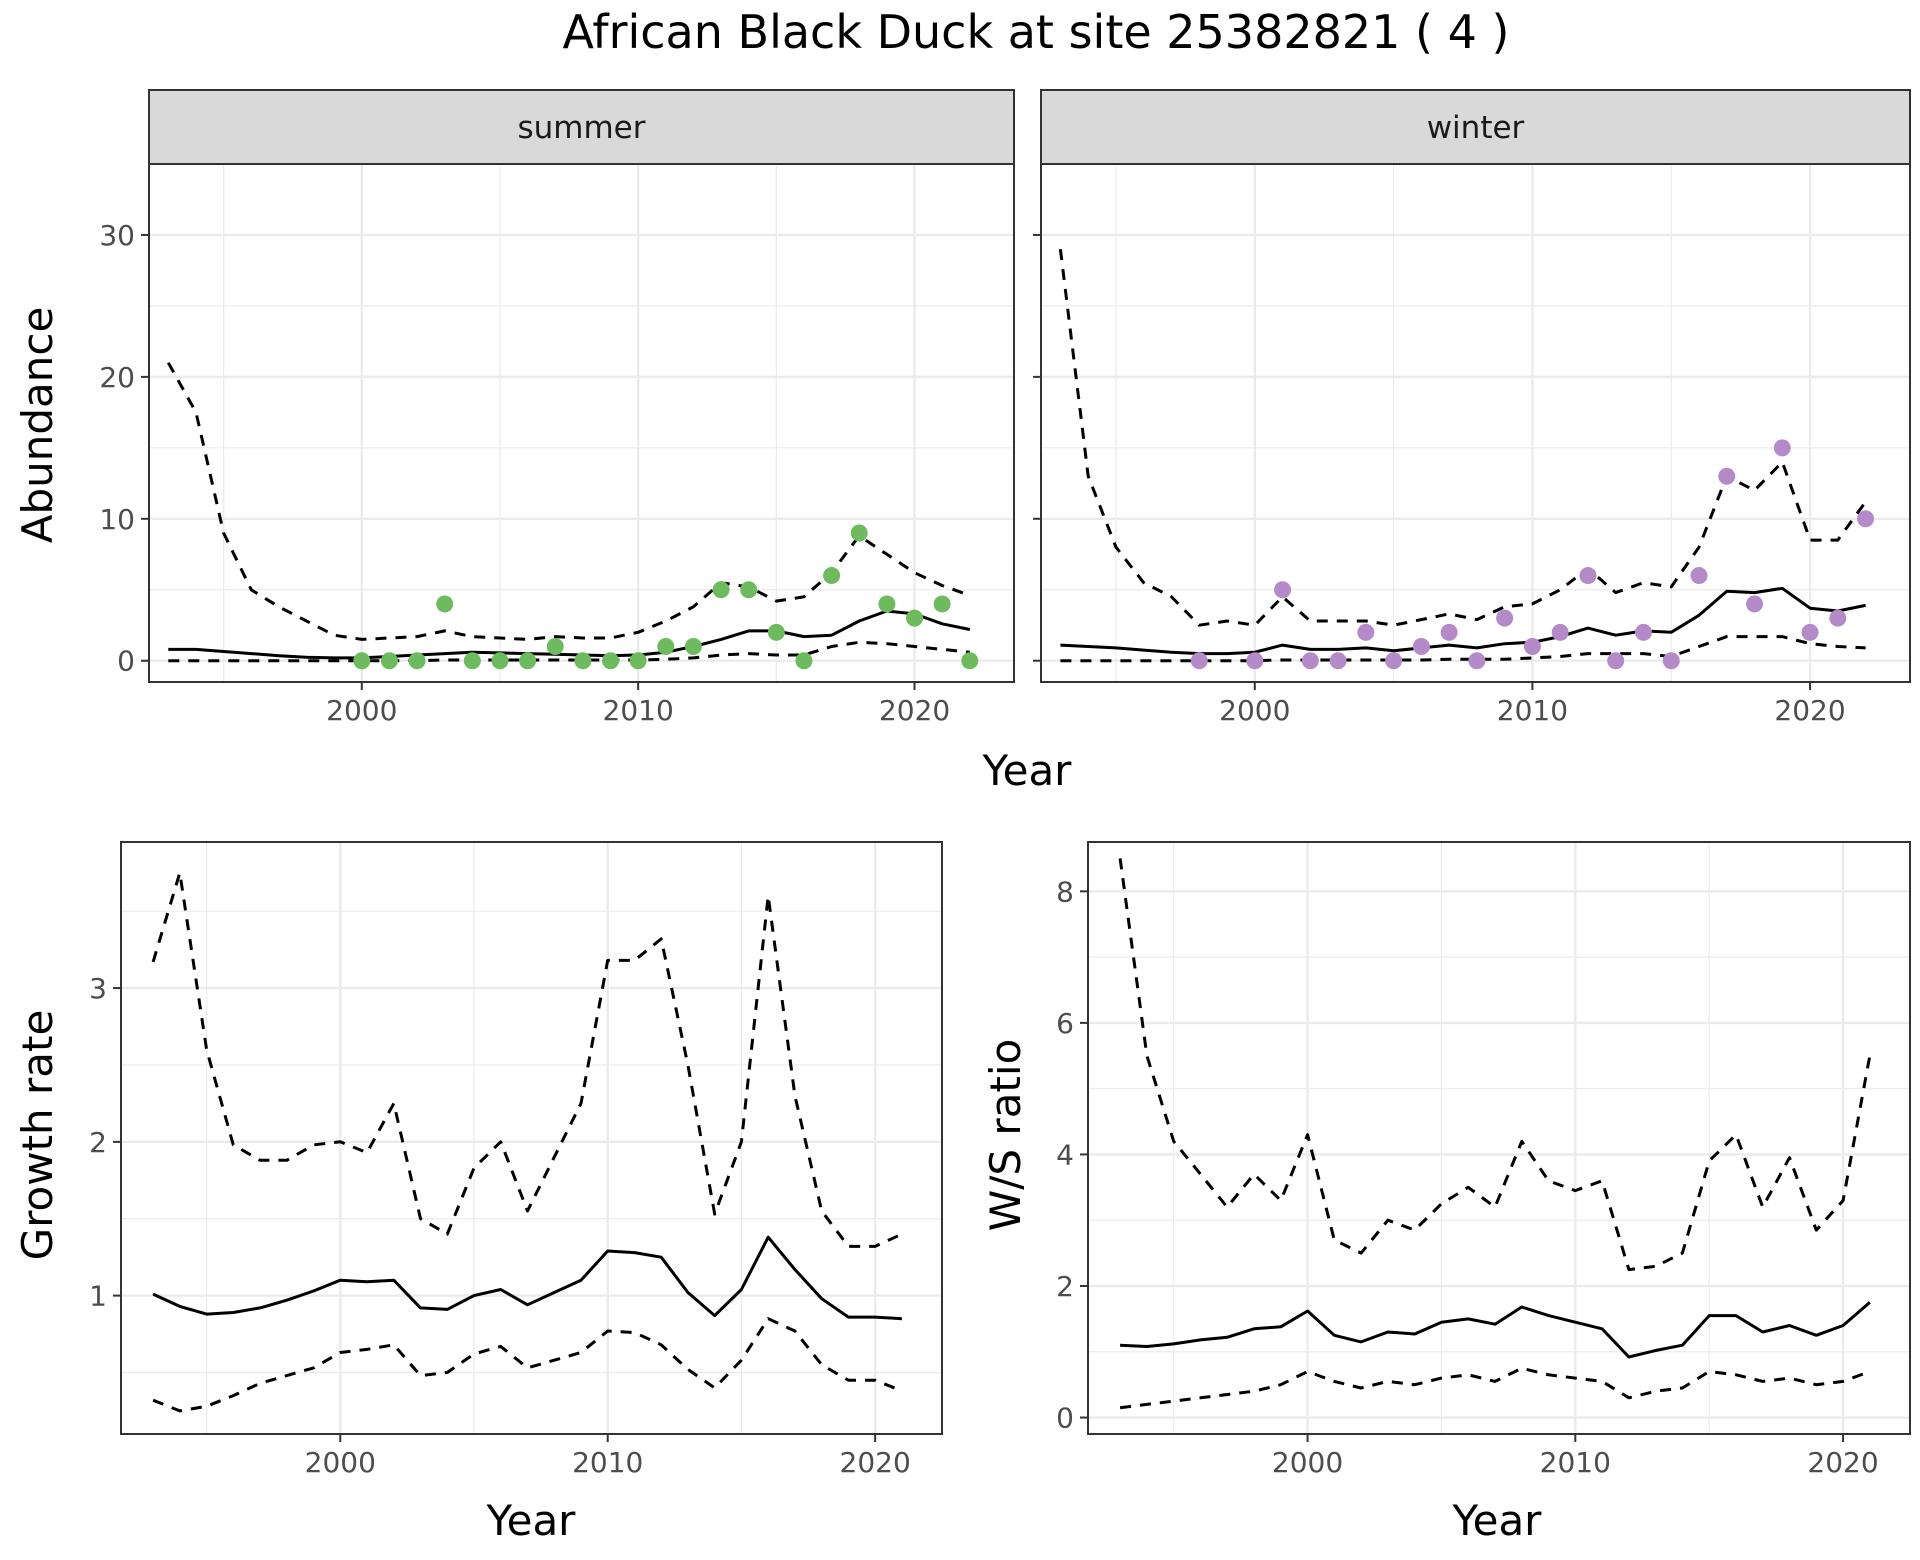 The height and width of the screenshot is (1560, 1920). What do you see at coordinates (1463, 621) in the screenshot?
I see `estimate-line-winter` at bounding box center [1463, 621].